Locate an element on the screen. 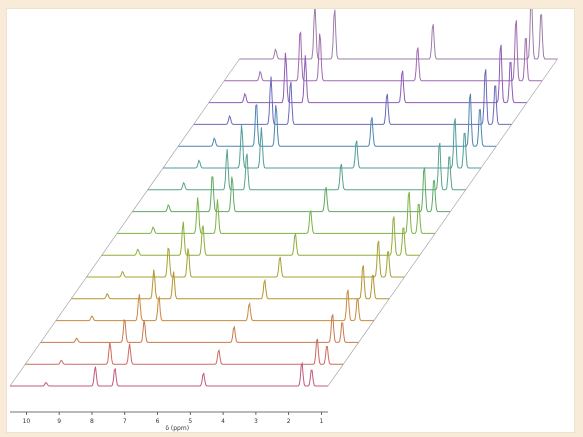  x-tick-label: 1 is located at coordinates (322, 421).